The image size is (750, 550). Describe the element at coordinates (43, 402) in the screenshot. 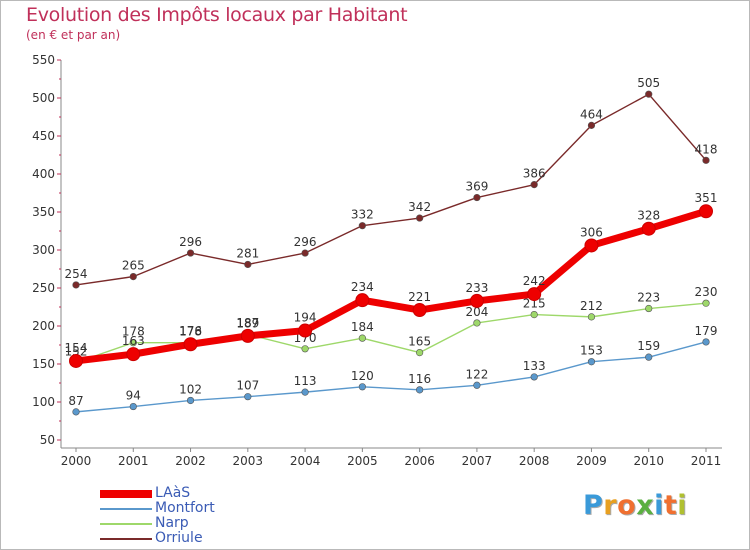

I see `y-tick-label: 100` at that location.